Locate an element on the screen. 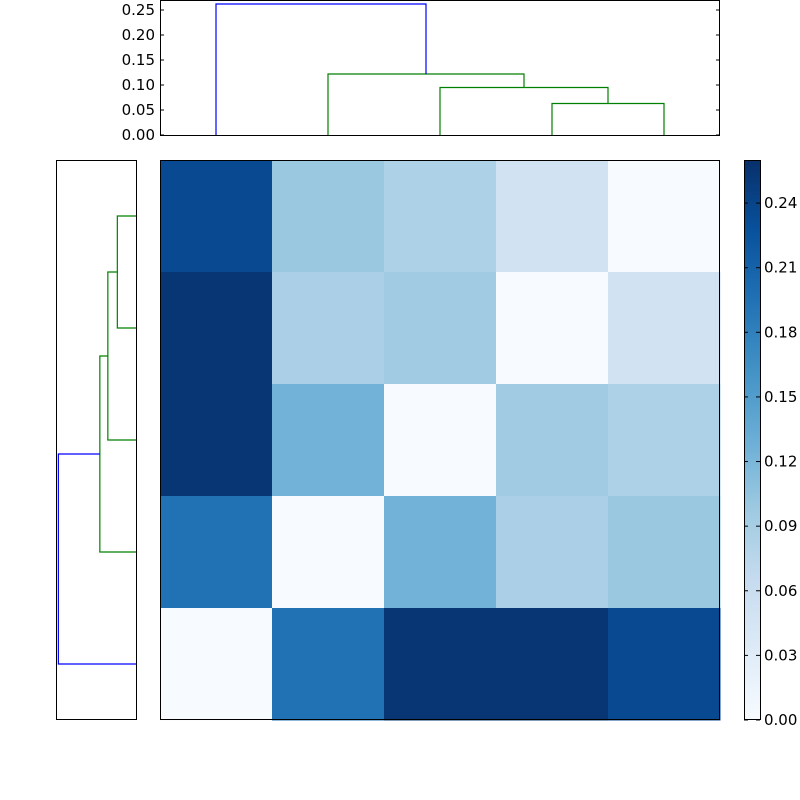 The width and height of the screenshot is (800, 800). colorbar-tick-label: 0.18 is located at coordinates (780, 332).